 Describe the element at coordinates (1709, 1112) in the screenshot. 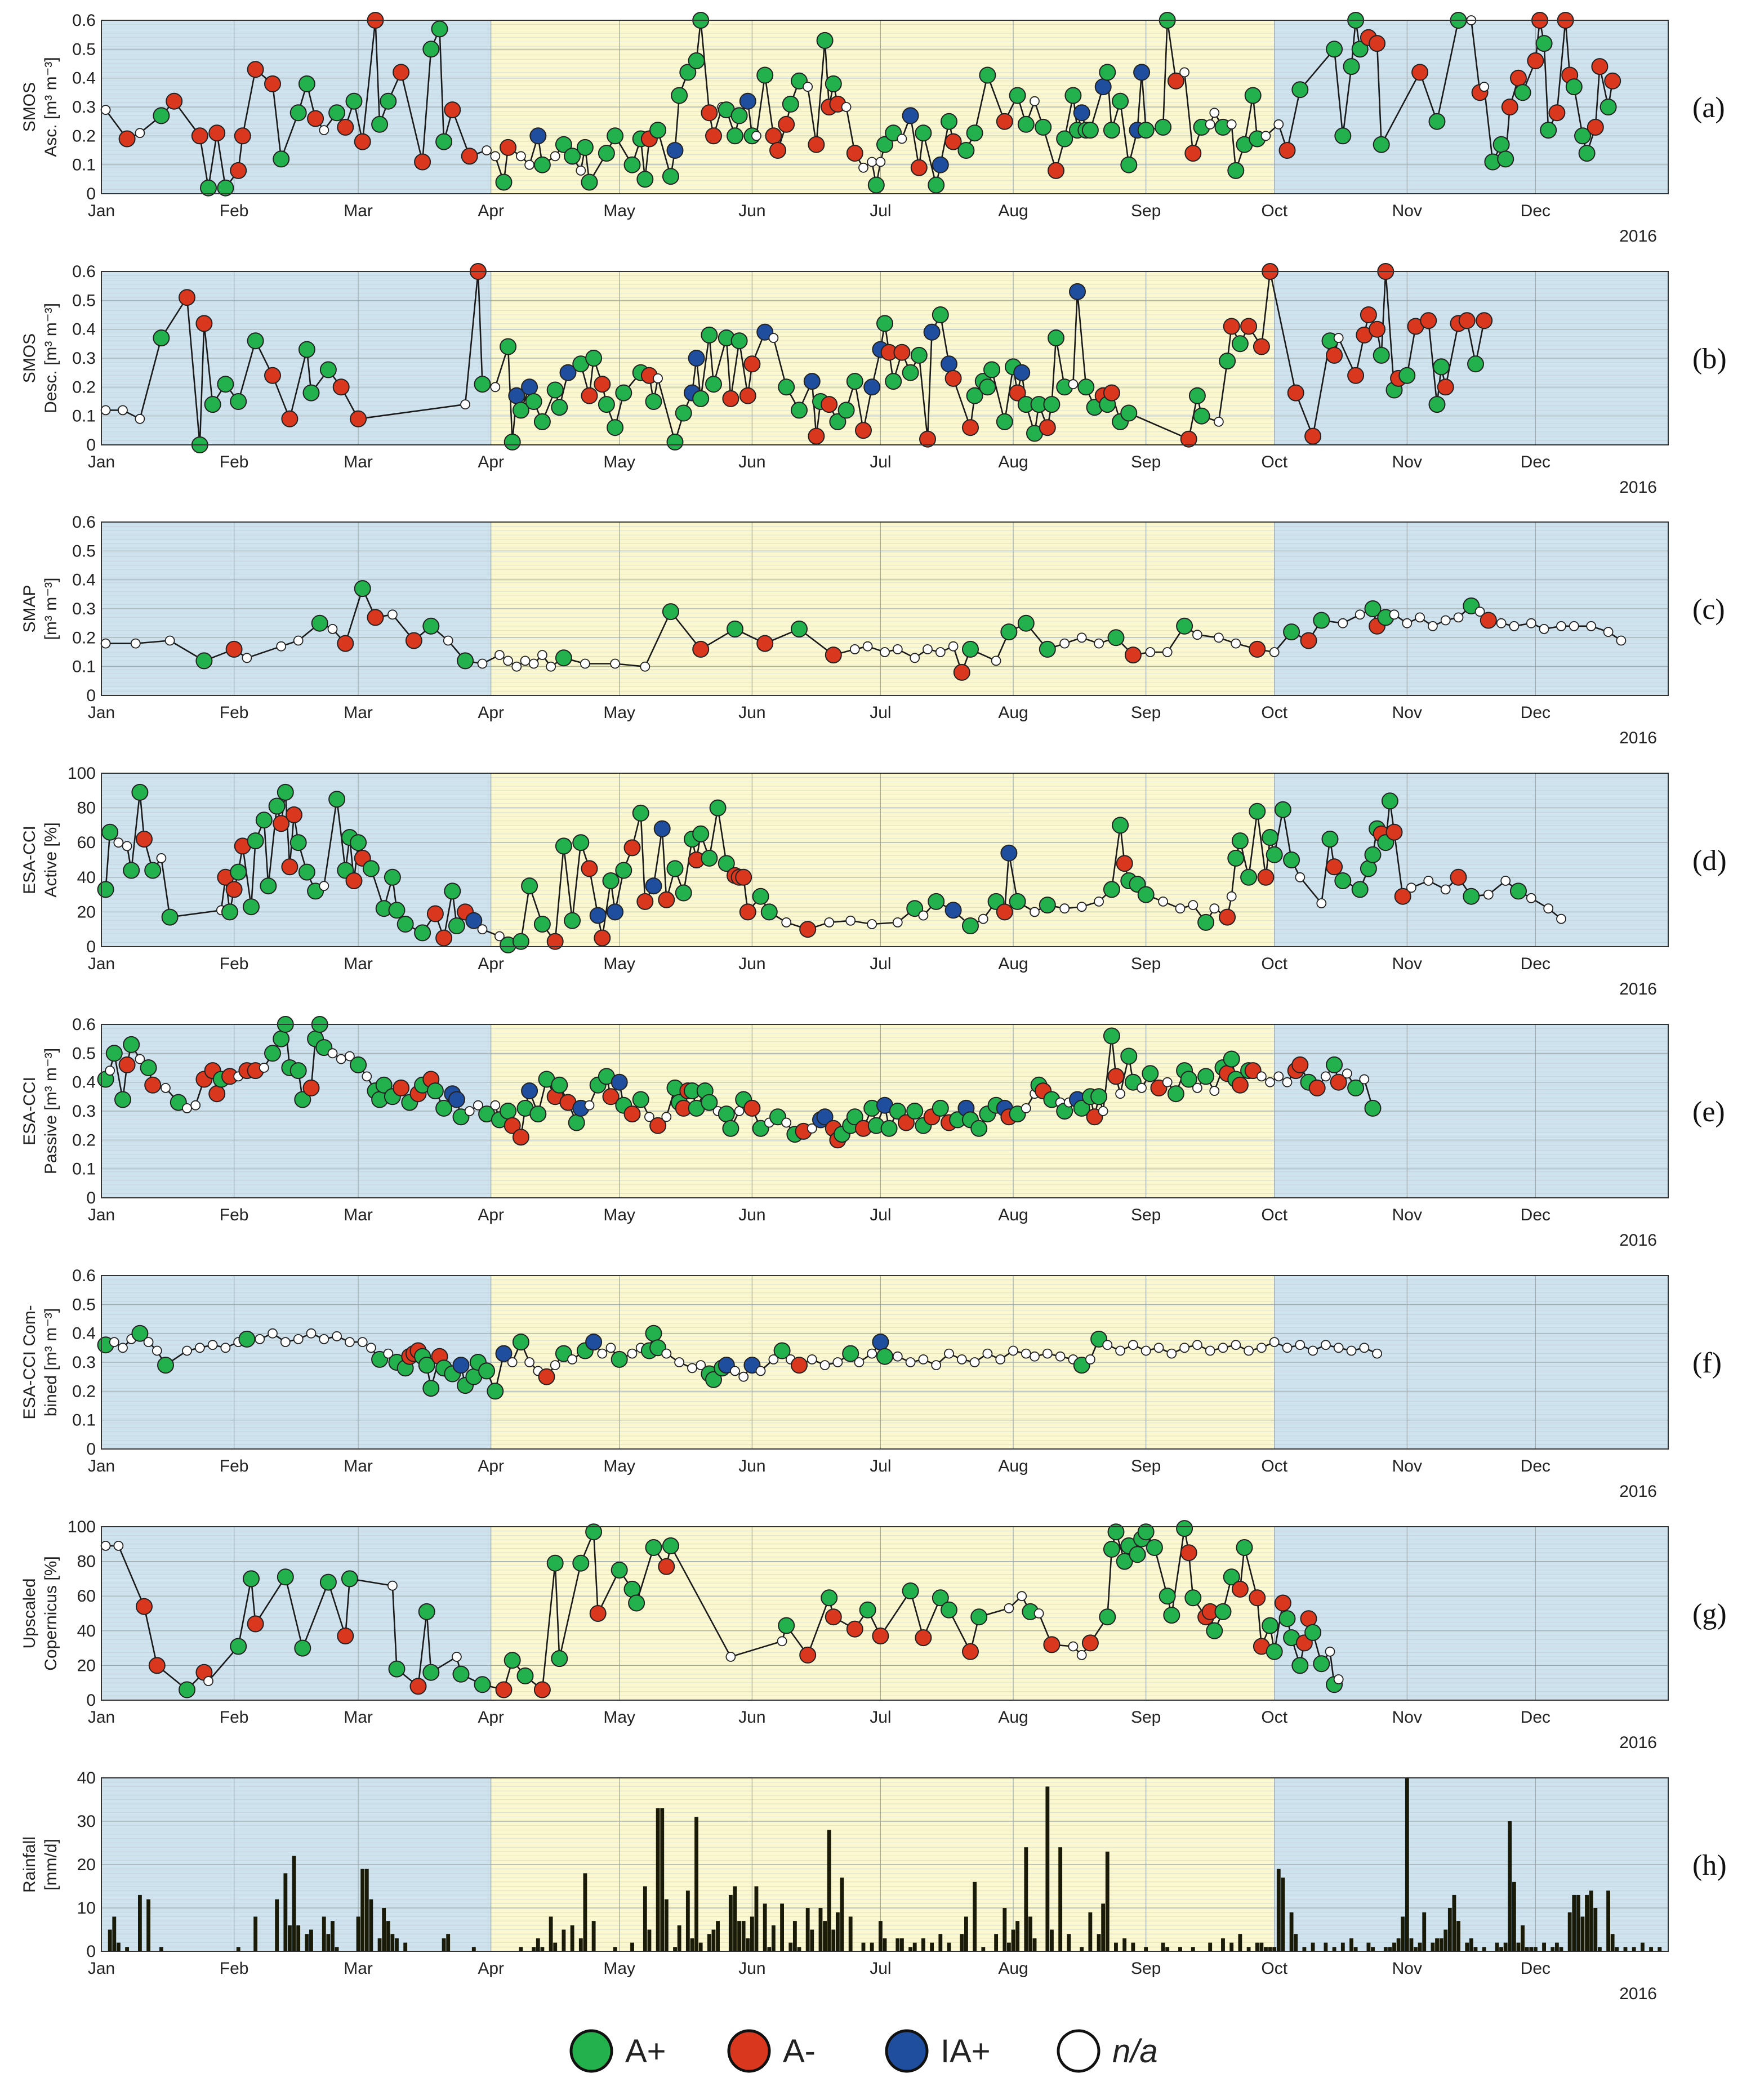

I see `panel-label: (e)` at that location.